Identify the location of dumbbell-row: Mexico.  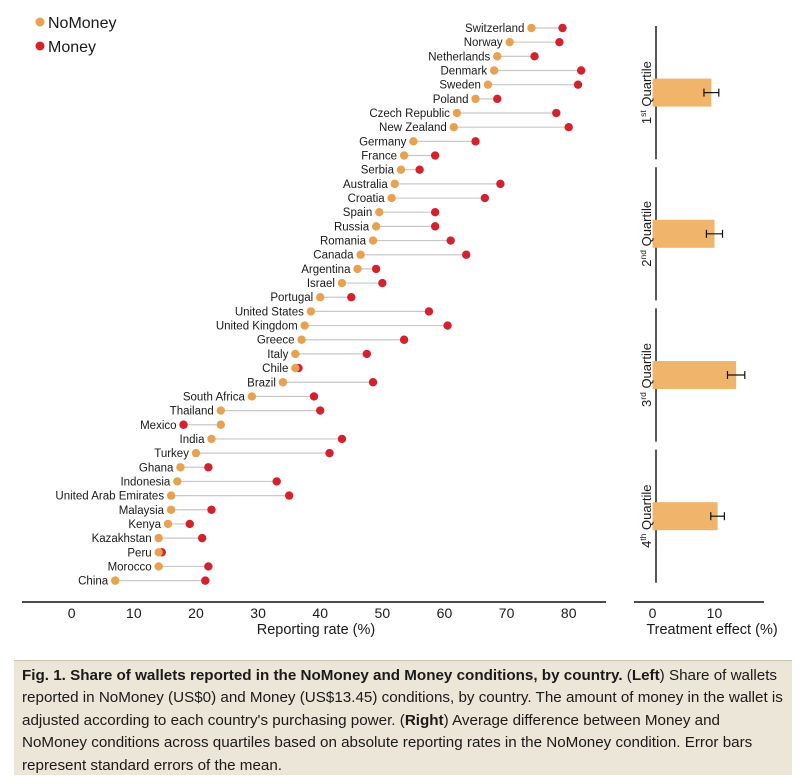
(183, 426).